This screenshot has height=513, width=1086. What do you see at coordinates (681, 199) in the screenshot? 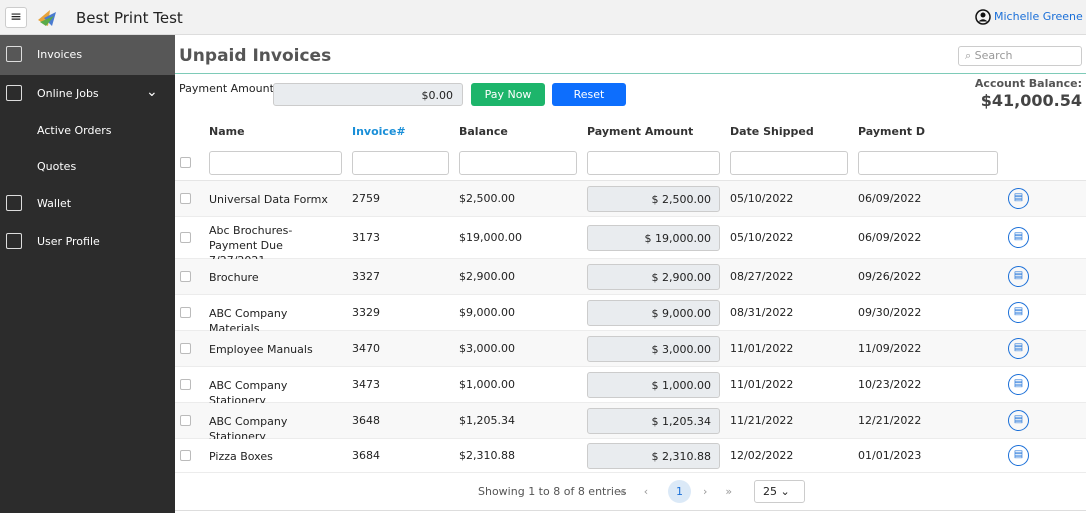
I see `payment-amount: $ 2,500.00` at bounding box center [681, 199].